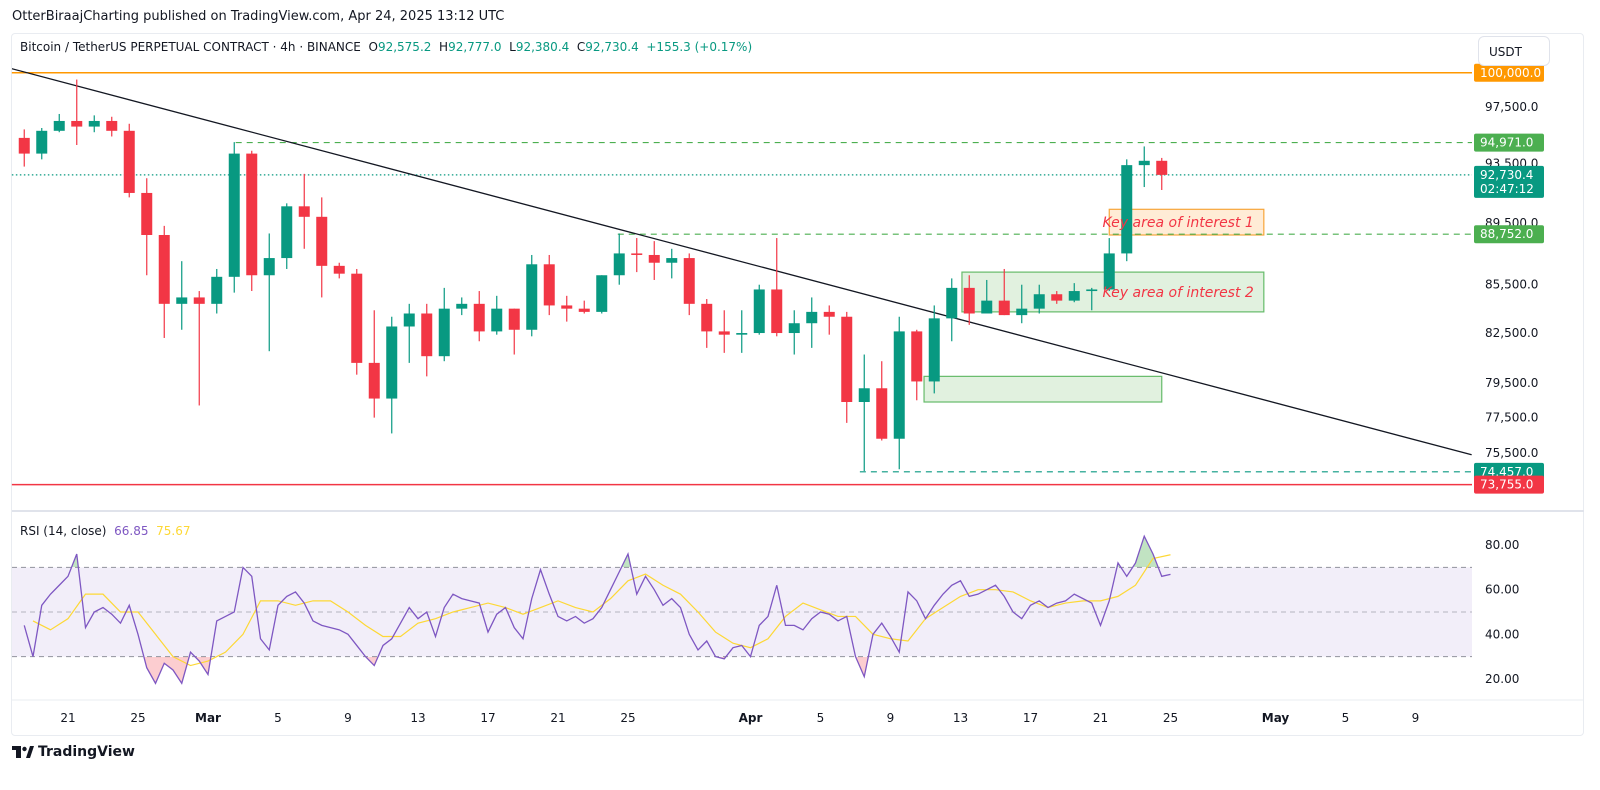 The height and width of the screenshot is (790, 1600). Describe the element at coordinates (699, 47) in the screenshot. I see `change-value: +155.3 (+0.17%)` at that location.